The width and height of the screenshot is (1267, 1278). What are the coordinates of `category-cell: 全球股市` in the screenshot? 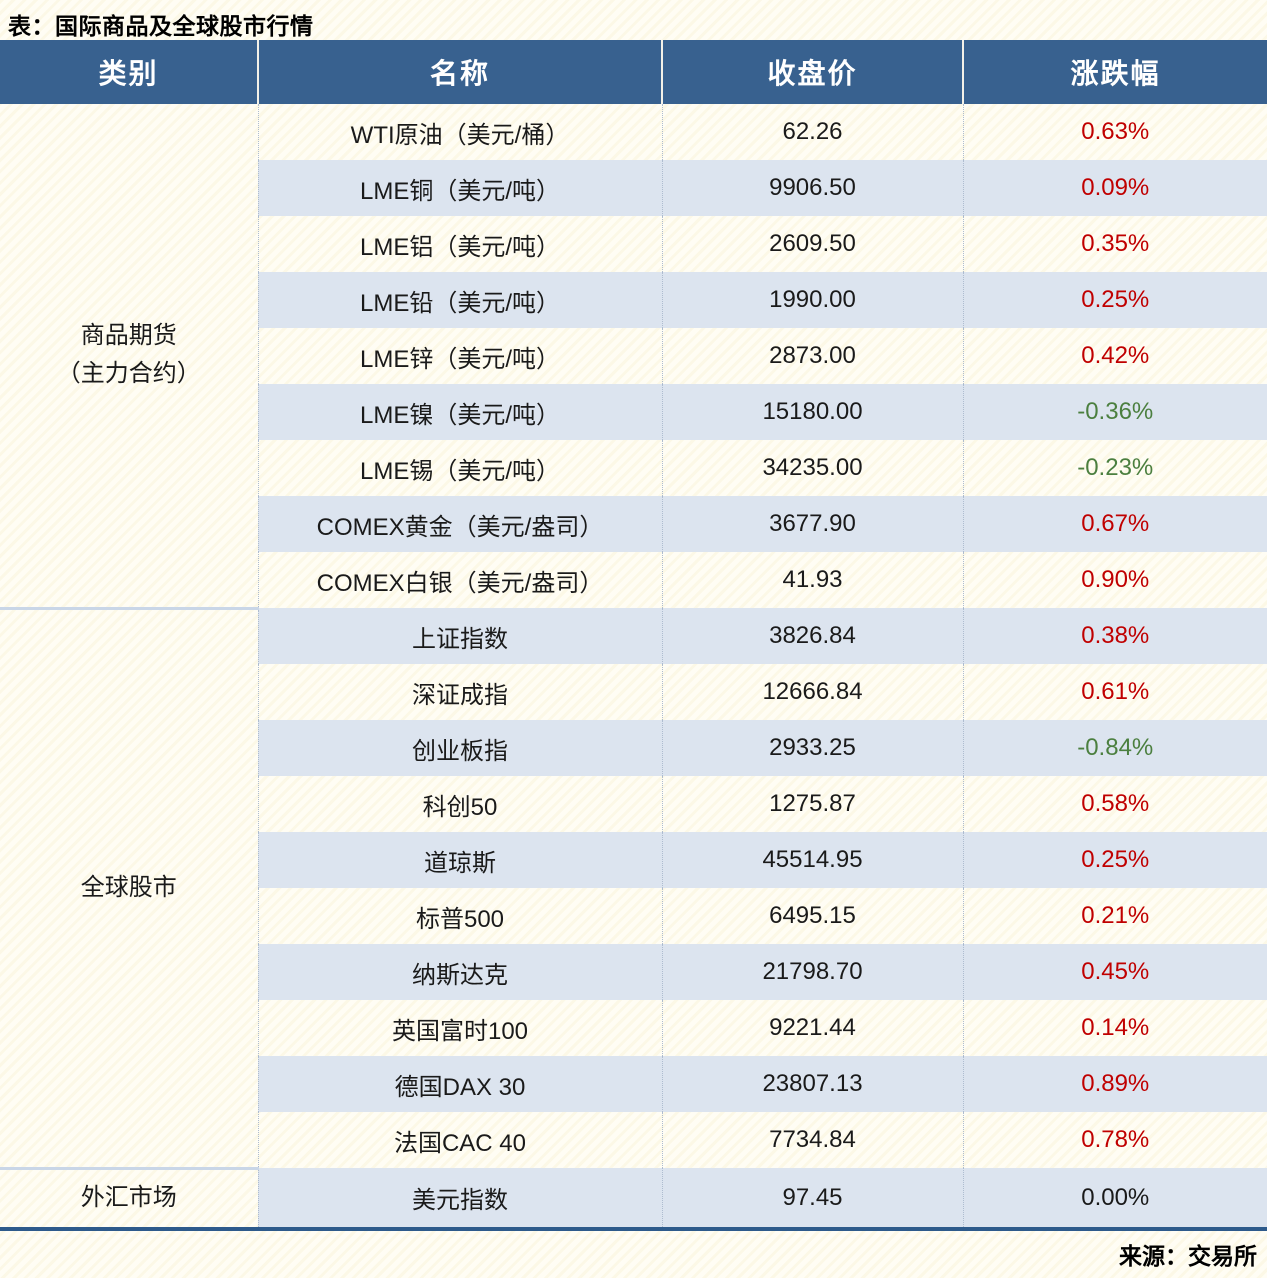 It's located at (129, 887).